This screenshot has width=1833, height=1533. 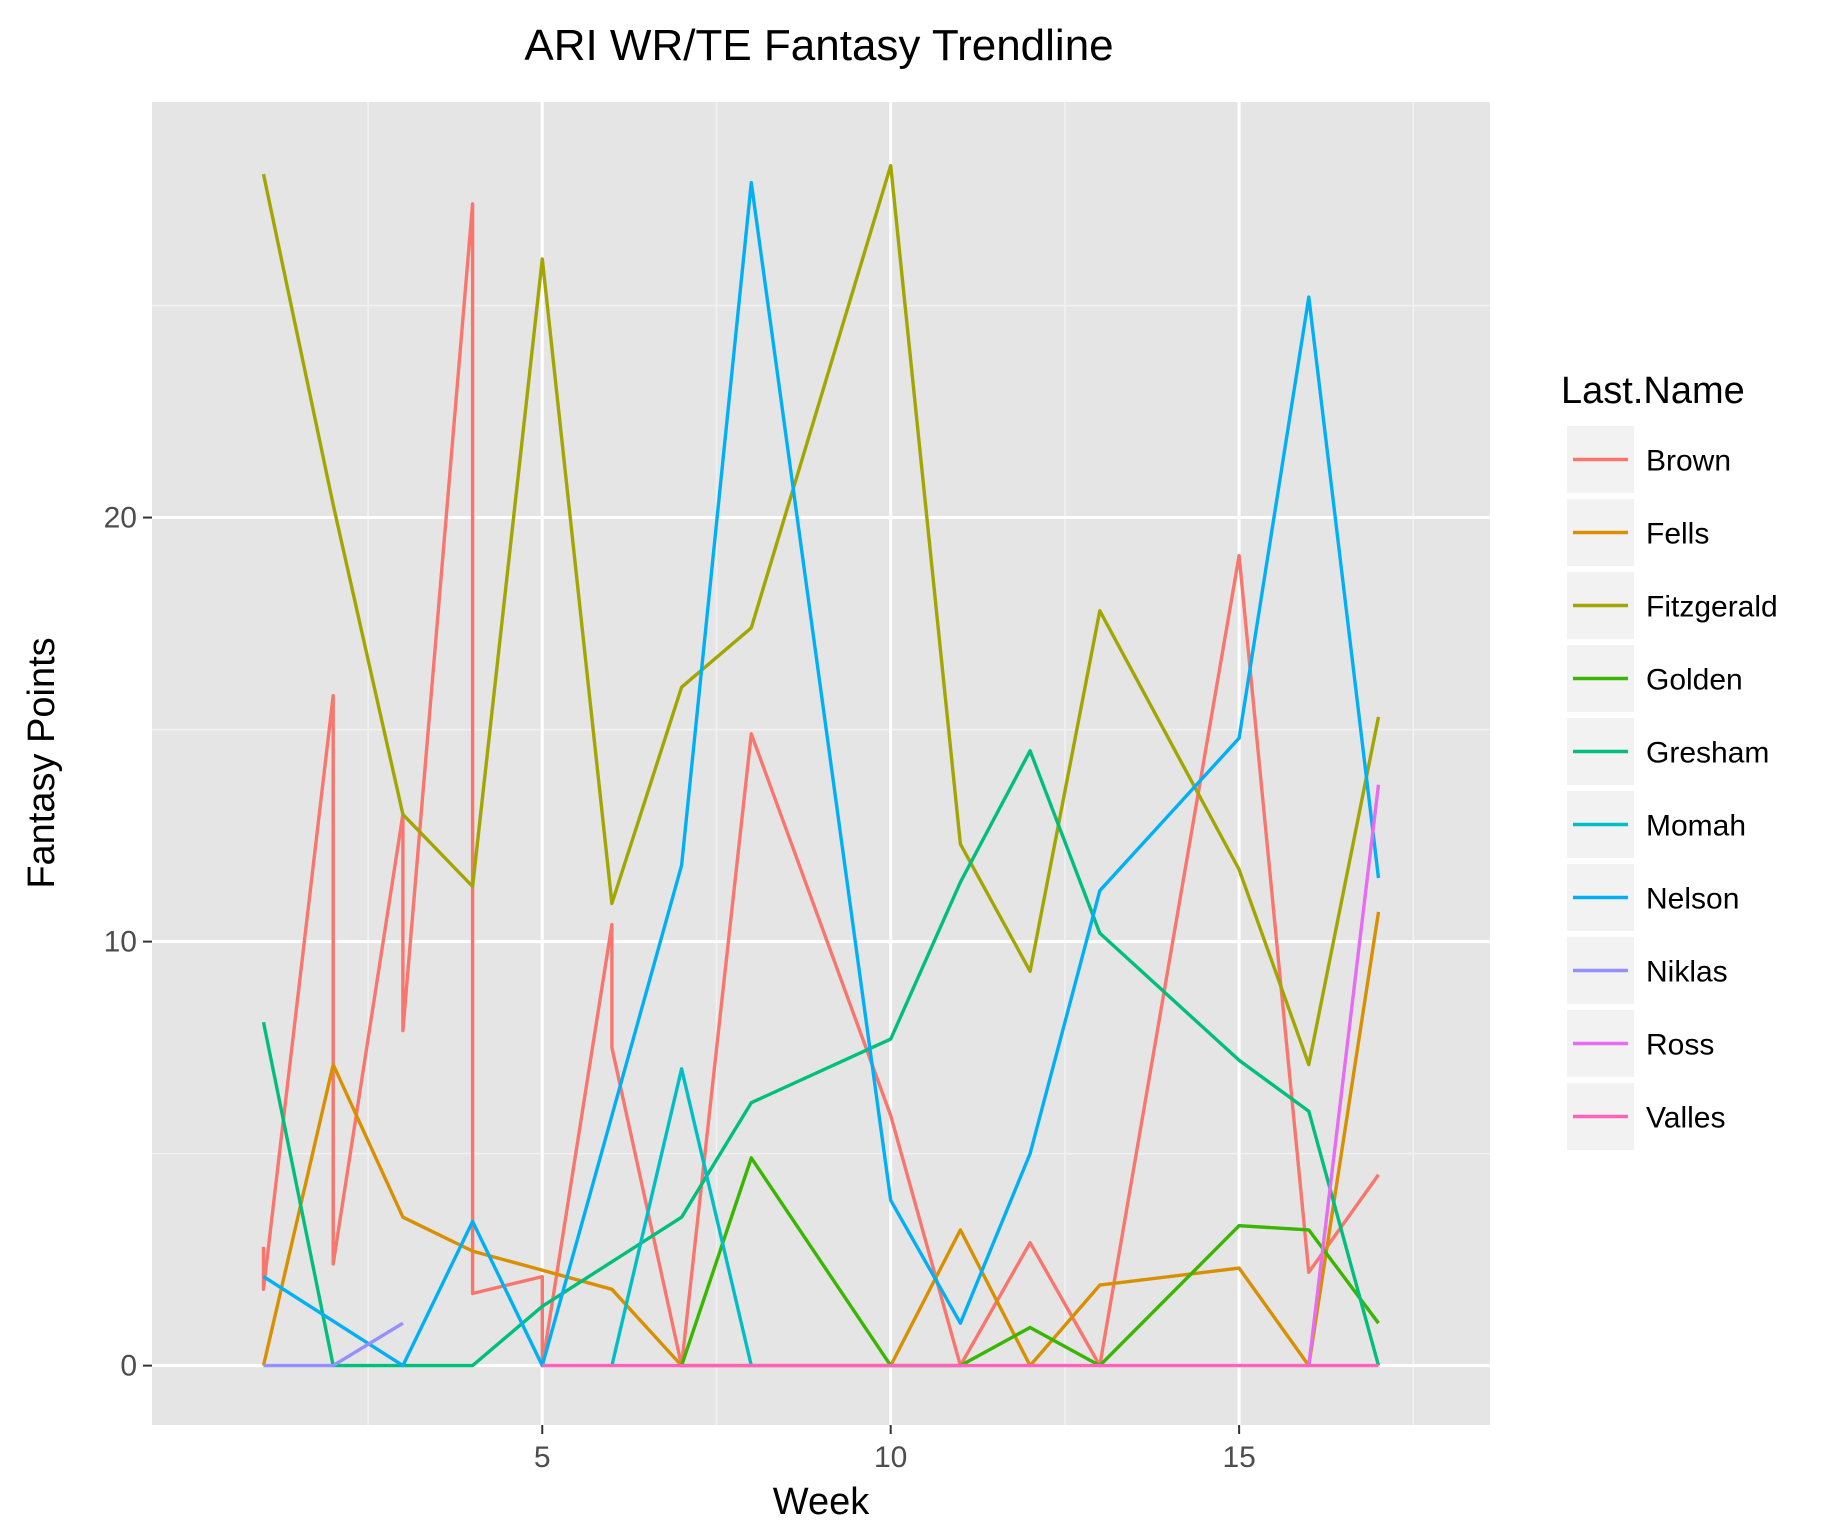 I want to click on legend-key-golden, so click(x=1600, y=678).